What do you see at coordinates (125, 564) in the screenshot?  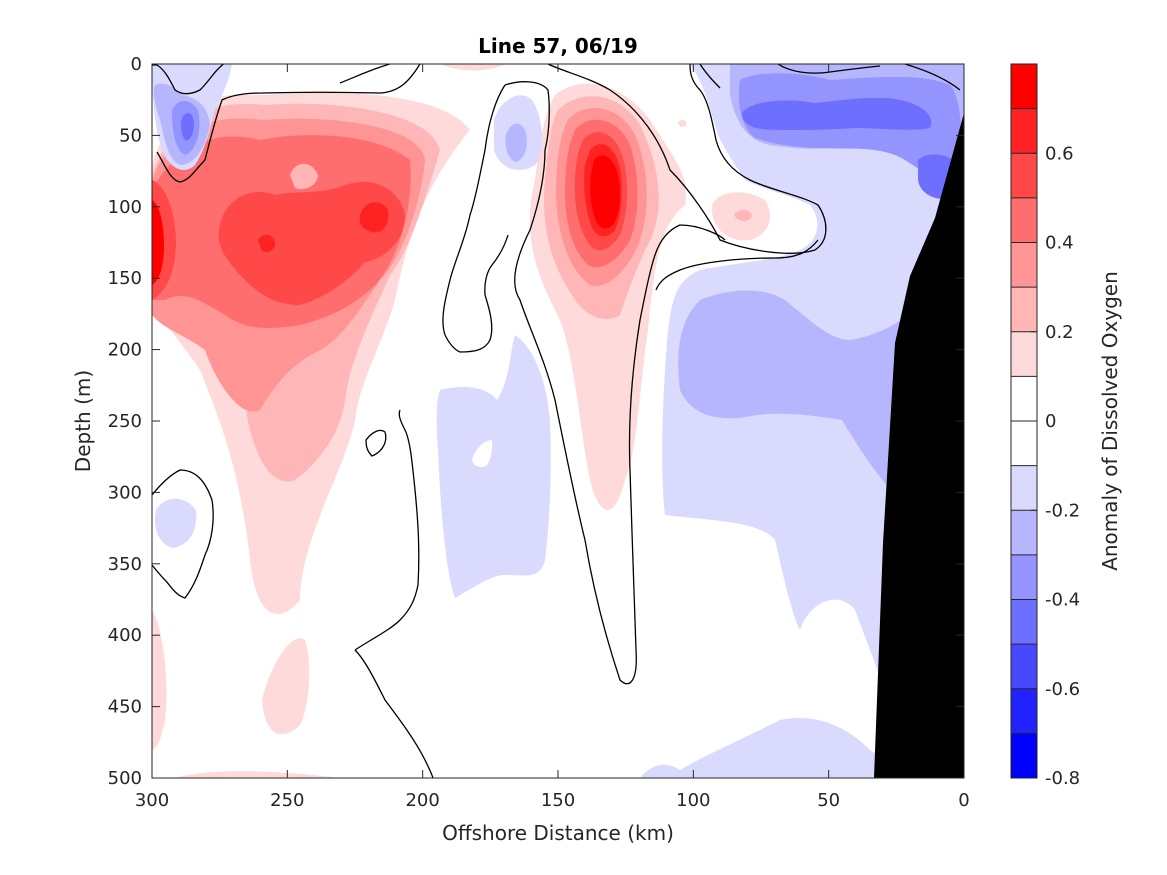 I see `y-tick-label: 350` at bounding box center [125, 564].